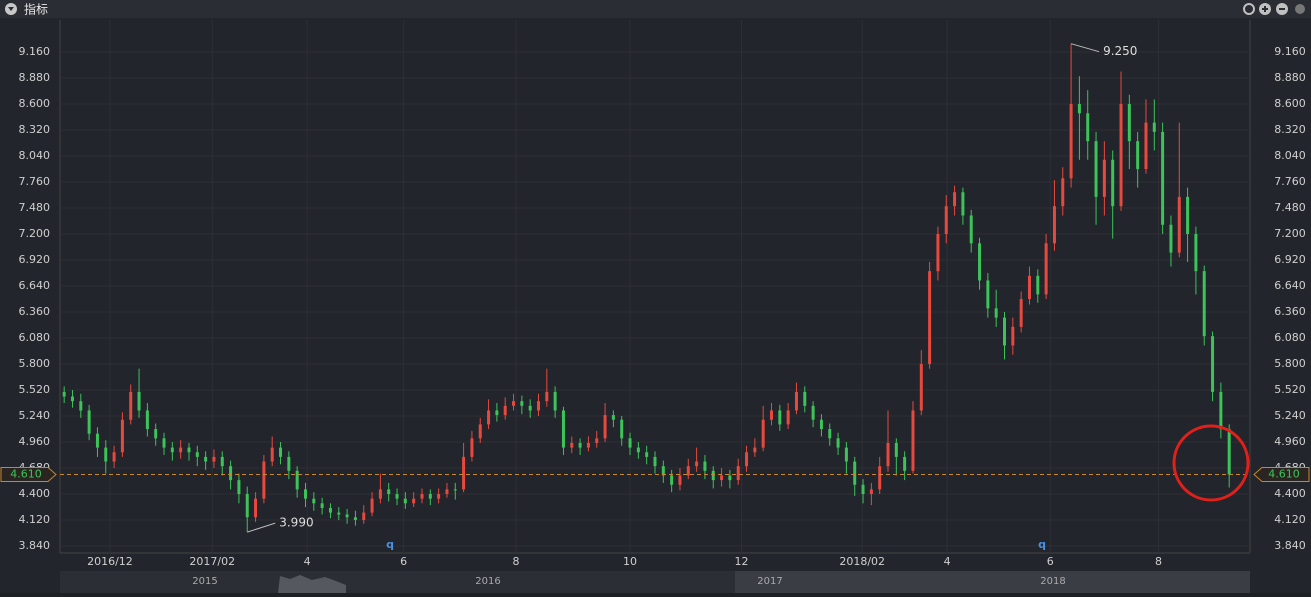  What do you see at coordinates (769, 581) in the screenshot?
I see `navigator-label: 2017` at bounding box center [769, 581].